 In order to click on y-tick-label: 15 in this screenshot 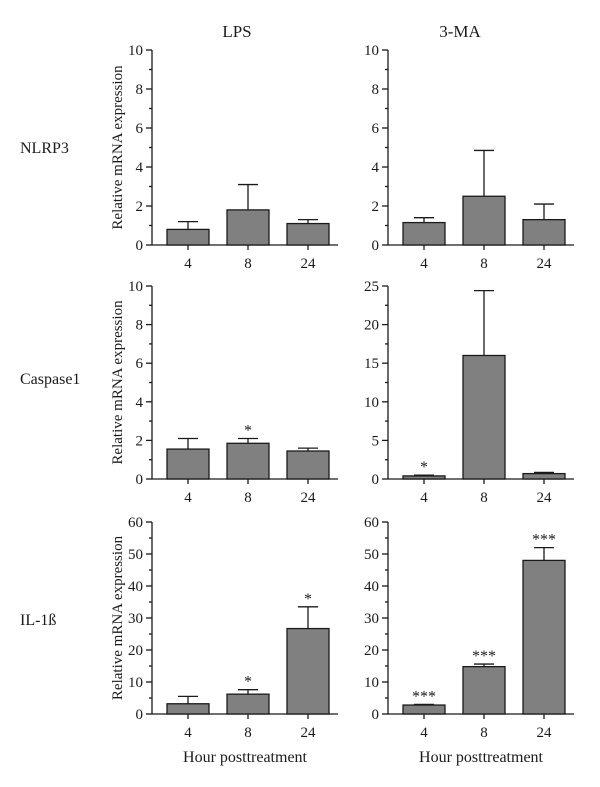, I will do `click(371, 364)`.